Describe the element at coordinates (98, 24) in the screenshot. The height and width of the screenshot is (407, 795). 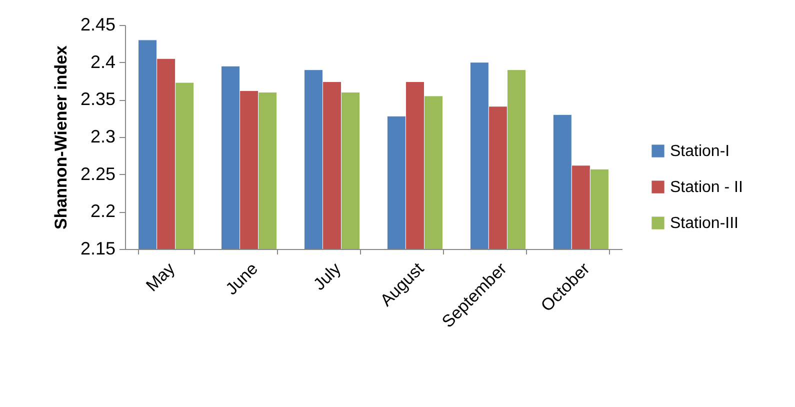
I see `y-tick-label: 2.45` at that location.